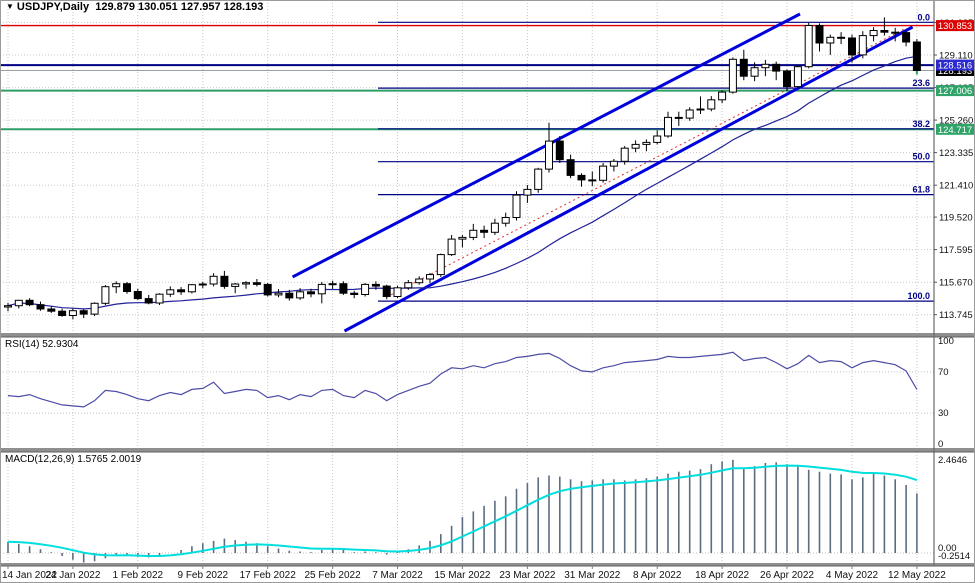  What do you see at coordinates (956, 153) in the screenshot?
I see `price-tick-label: 123.335` at bounding box center [956, 153].